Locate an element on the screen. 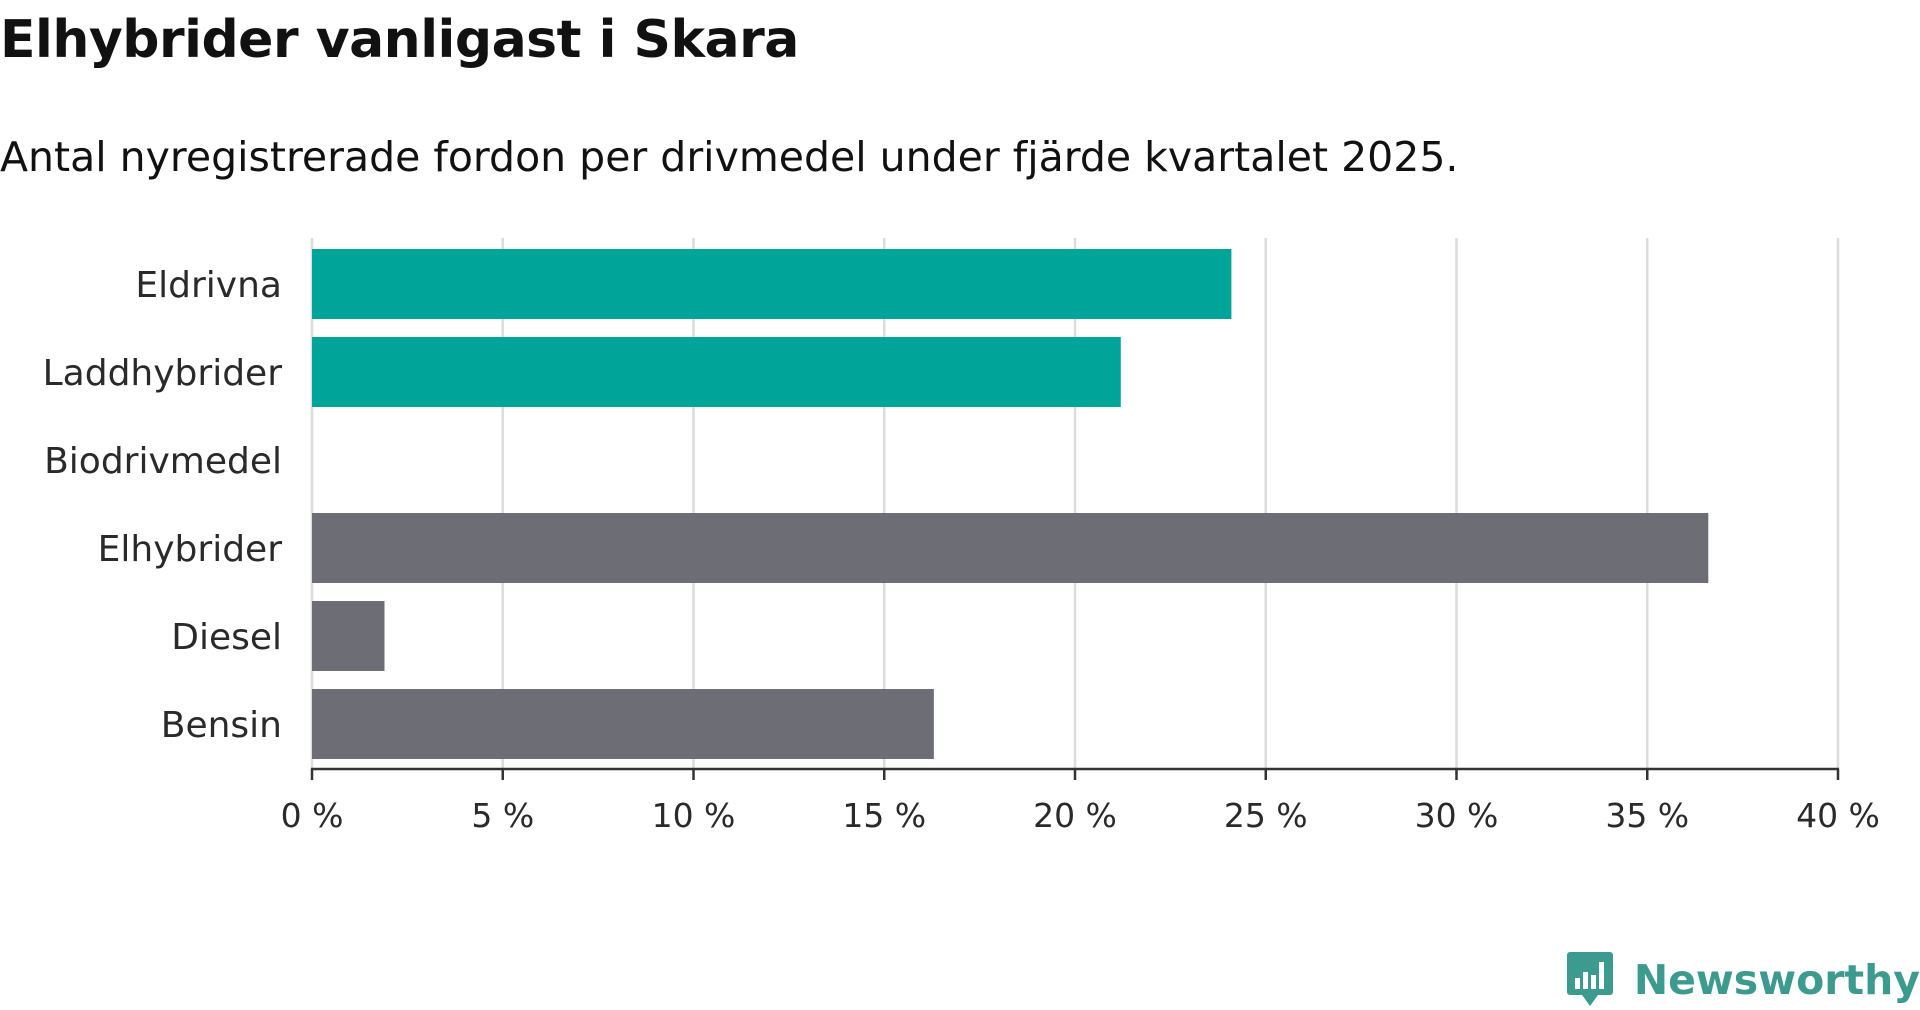  x-tick-label: 5 % is located at coordinates (502, 815).